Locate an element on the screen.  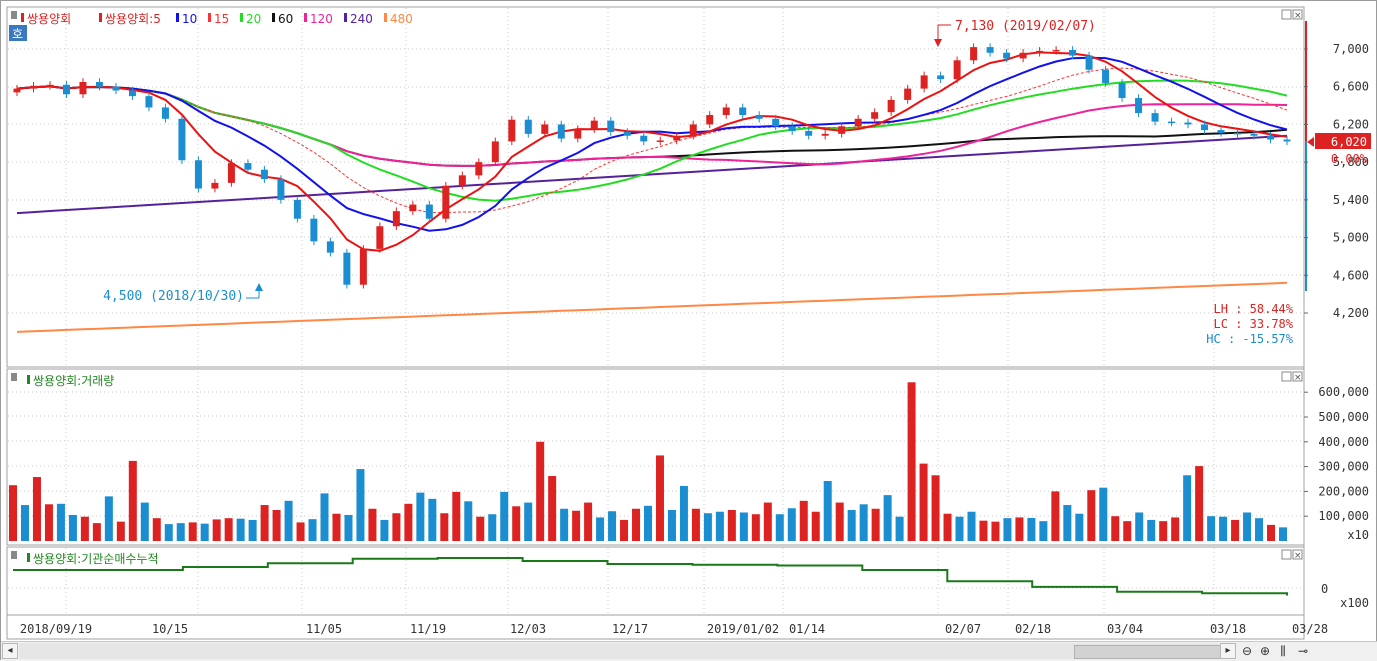
price-legend: 쌍용양회 쌍용양회:5 10 15 20 60 120 240 480 is located at coordinates (212, 18).